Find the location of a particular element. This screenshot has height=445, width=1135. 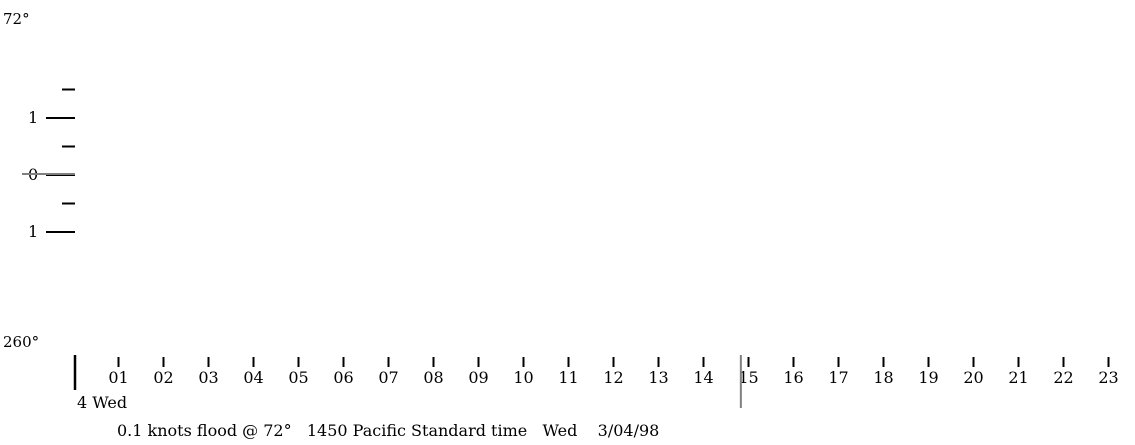

hour-tick-label: 23 is located at coordinates (1108, 377).